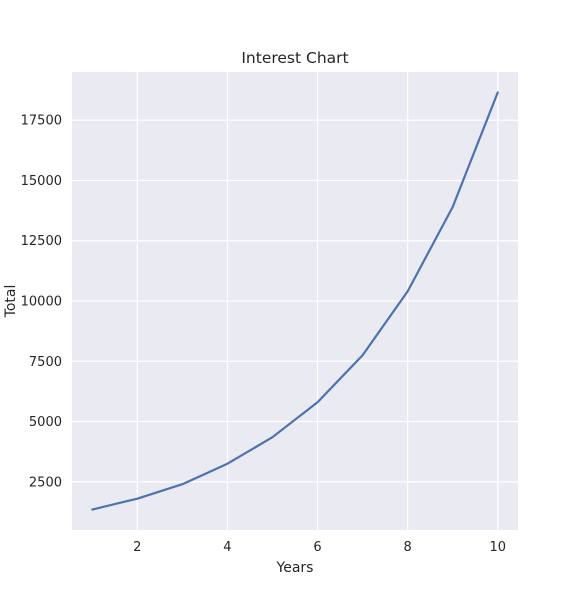 The height and width of the screenshot is (597, 575). I want to click on x-tick-label: 6, so click(317, 547).